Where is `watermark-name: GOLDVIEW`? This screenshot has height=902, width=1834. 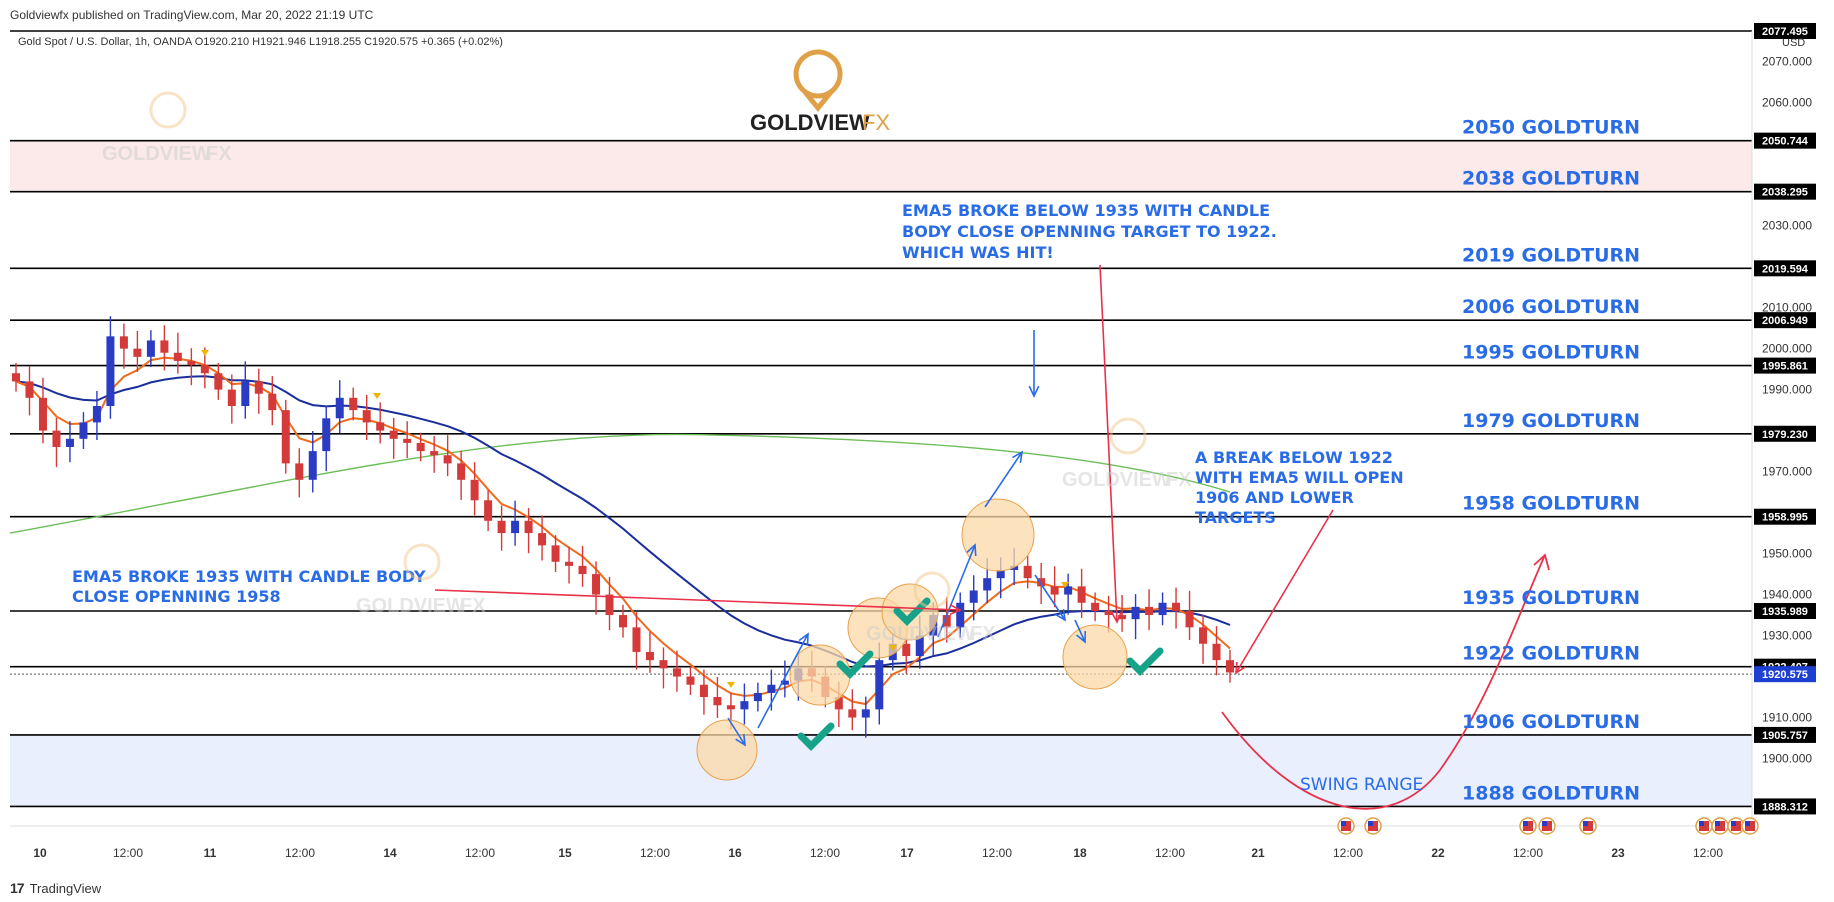
watermark-name: GOLDVIEW is located at coordinates (410, 606).